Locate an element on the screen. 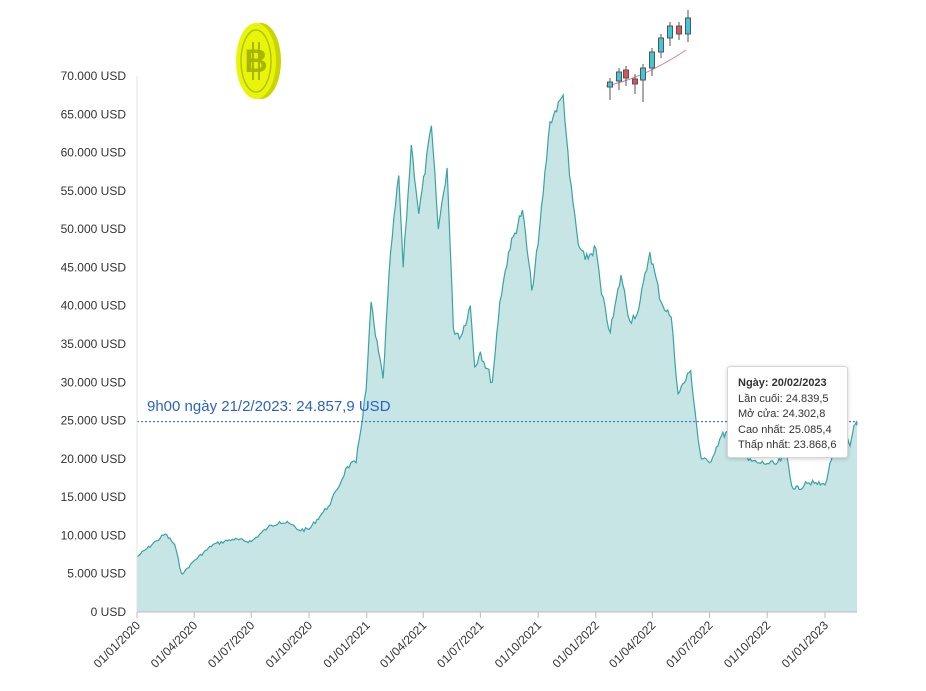 This screenshot has width=926, height=691. y-tick-label: 35.000 USD is located at coordinates (94, 344).